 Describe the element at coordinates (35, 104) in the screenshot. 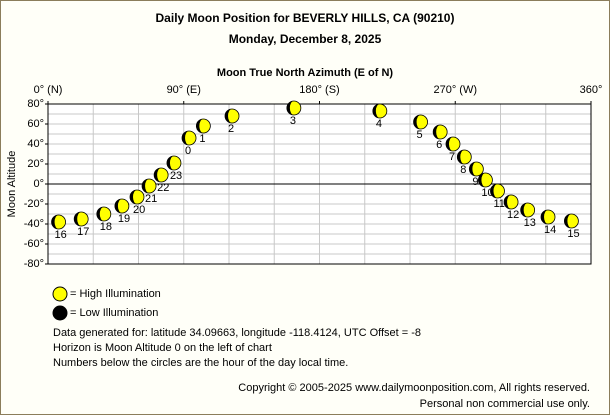

I see `y-tick-label: 80°` at that location.